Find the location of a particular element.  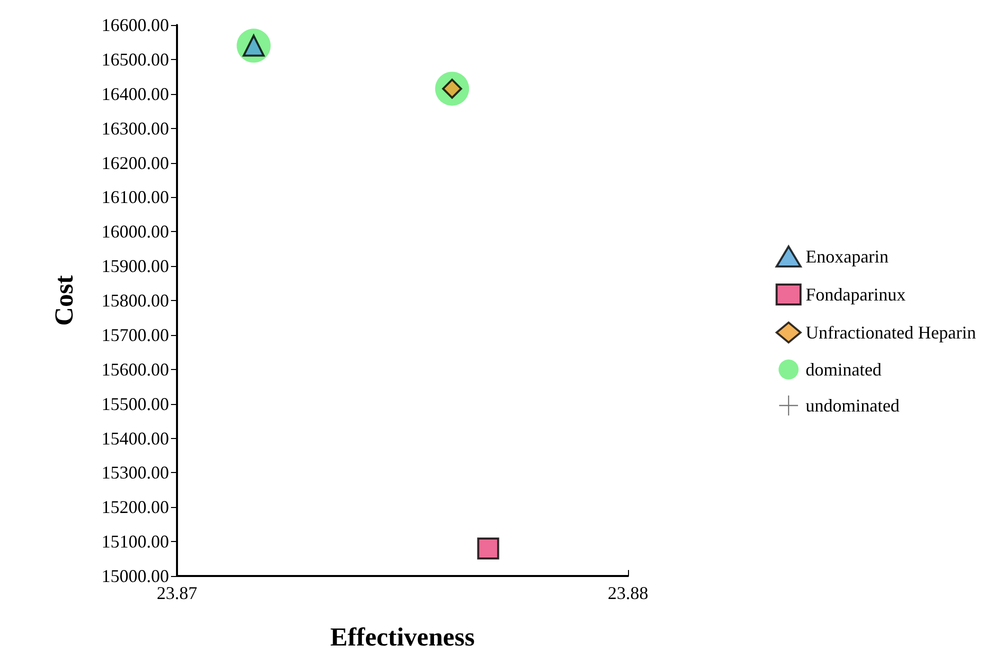

y-tick-label: 15500.00 is located at coordinates (135, 404).